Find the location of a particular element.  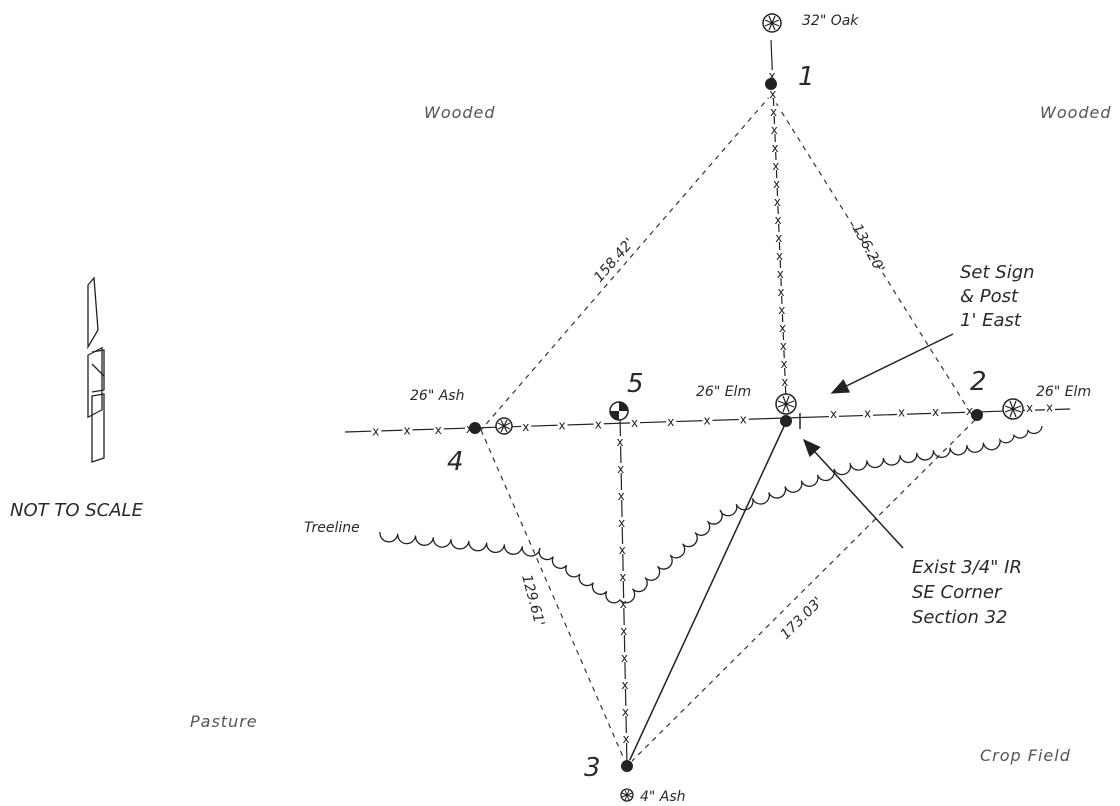

distance-label-1-4: 158.42' is located at coordinates (614, 260).